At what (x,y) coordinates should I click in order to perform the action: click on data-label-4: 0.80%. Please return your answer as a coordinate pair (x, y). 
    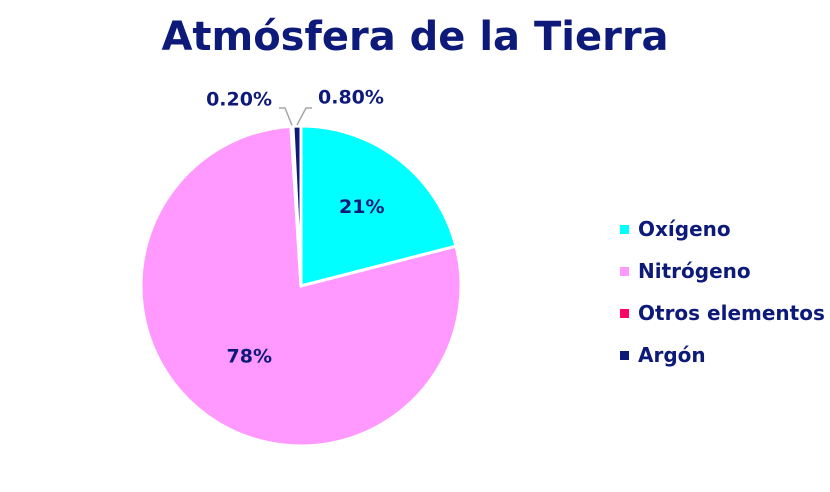
    Looking at the image, I should click on (351, 98).